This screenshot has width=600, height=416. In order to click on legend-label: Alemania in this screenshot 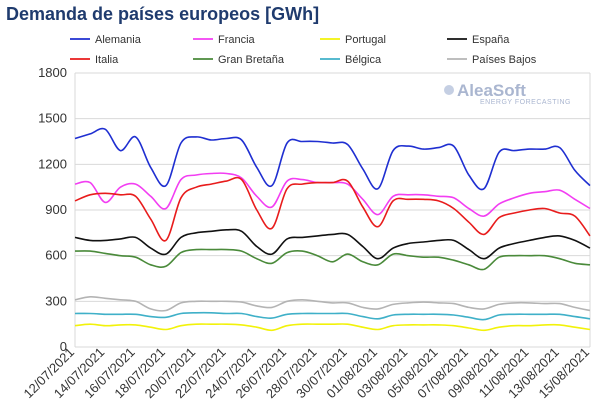, I will do `click(118, 40)`.